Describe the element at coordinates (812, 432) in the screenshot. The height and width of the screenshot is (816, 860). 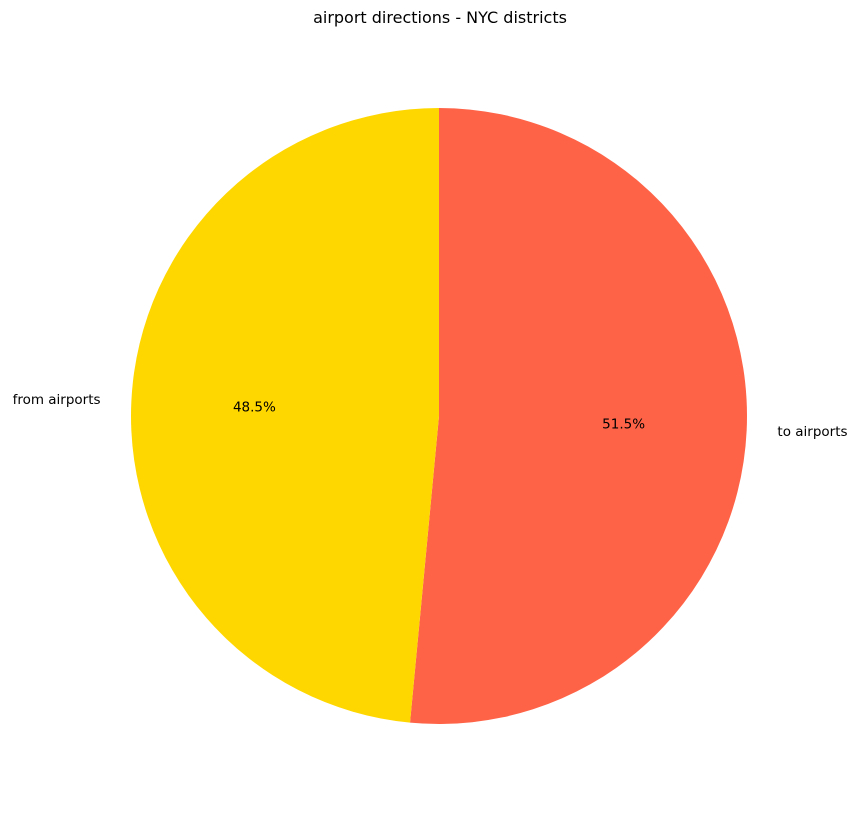
I see `slice-label-to-airports: to airports` at that location.